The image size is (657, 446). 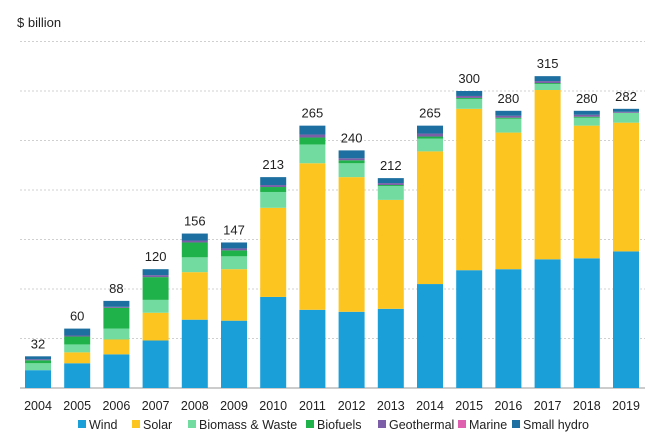 I want to click on bar-segment-small-hydro-2019, so click(x=626, y=110).